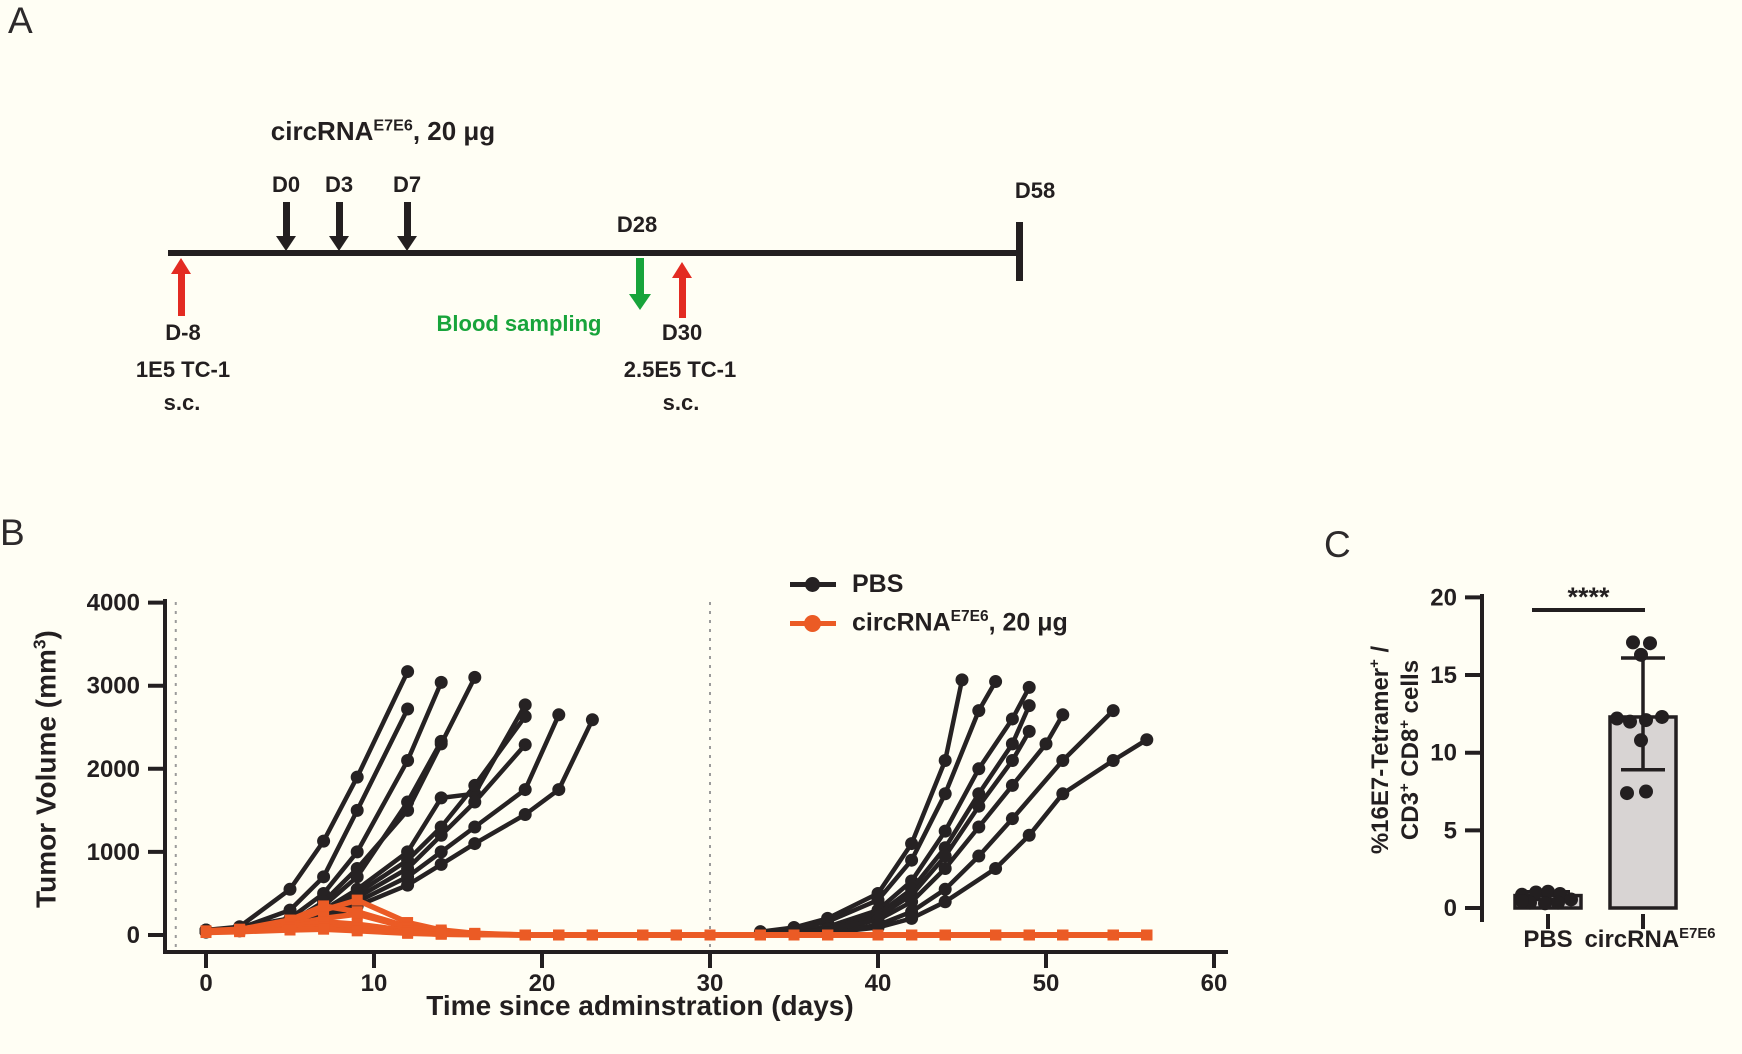 This screenshot has width=1742, height=1054. What do you see at coordinates (1410, 689) in the screenshot?
I see `c-ylabel2-p3: cells` at bounding box center [1410, 689].